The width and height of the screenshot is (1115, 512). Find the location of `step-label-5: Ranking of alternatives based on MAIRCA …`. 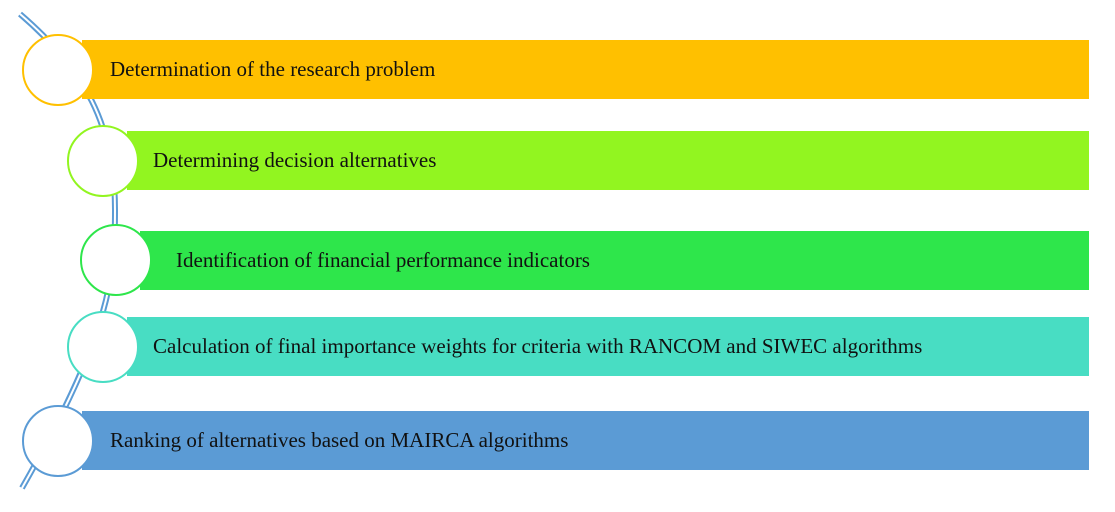

step-label-5: Ranking of alternatives based on MAIRCA … is located at coordinates (339, 440).